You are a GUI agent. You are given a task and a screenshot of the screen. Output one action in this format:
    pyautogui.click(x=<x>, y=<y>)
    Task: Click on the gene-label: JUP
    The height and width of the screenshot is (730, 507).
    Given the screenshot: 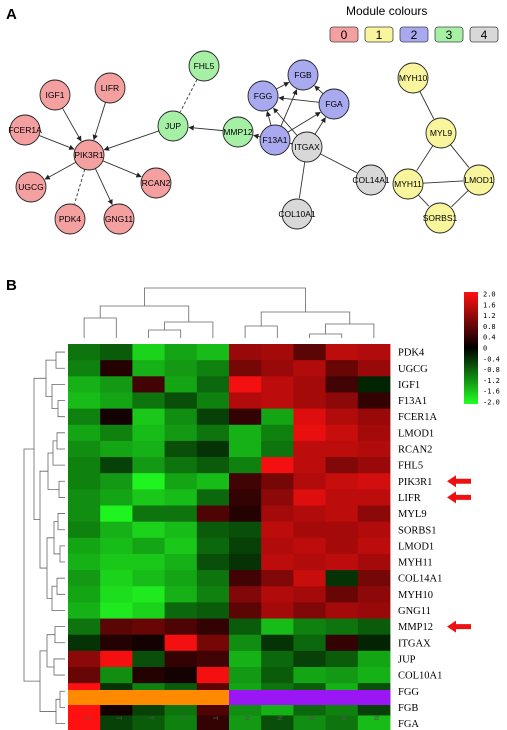 What is the action you would take?
    pyautogui.click(x=407, y=659)
    